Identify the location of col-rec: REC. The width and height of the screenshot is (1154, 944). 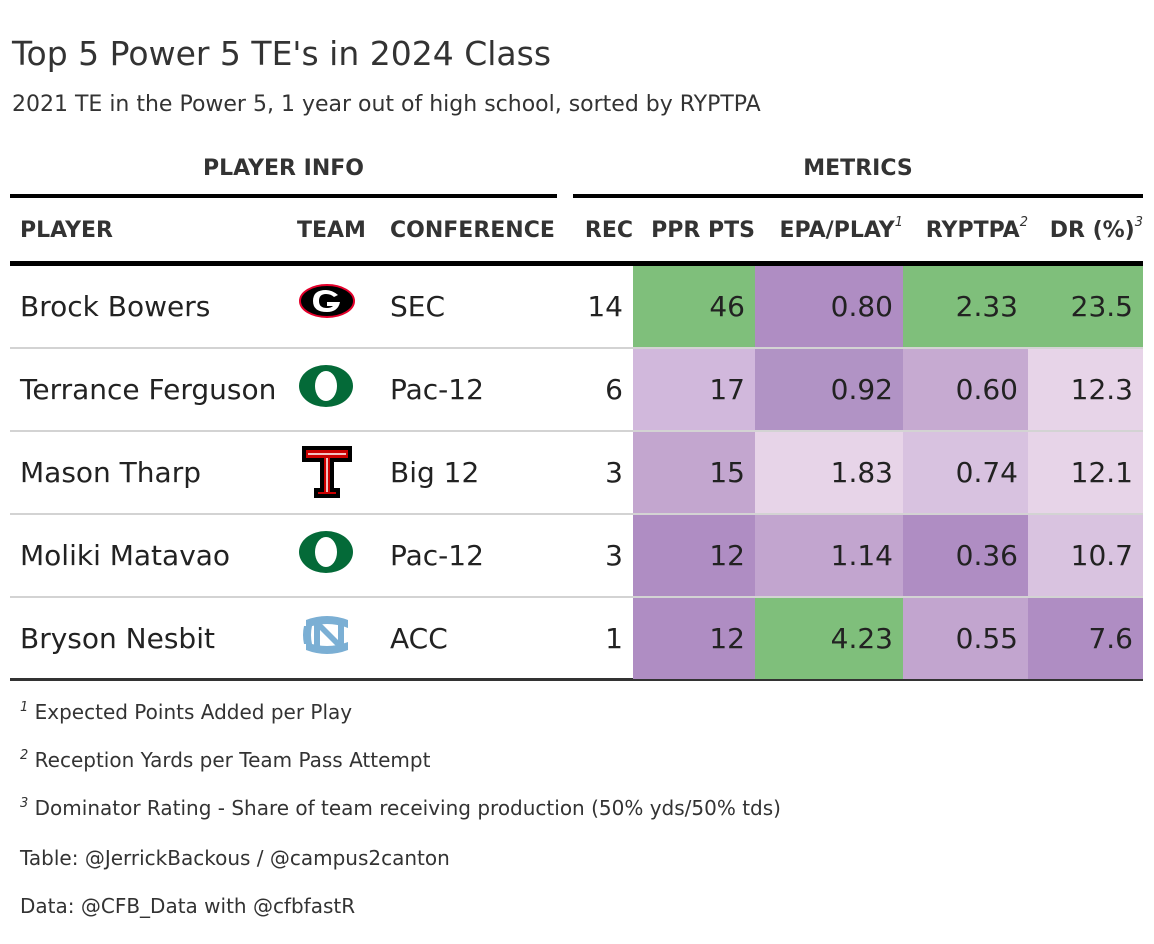
(608, 230).